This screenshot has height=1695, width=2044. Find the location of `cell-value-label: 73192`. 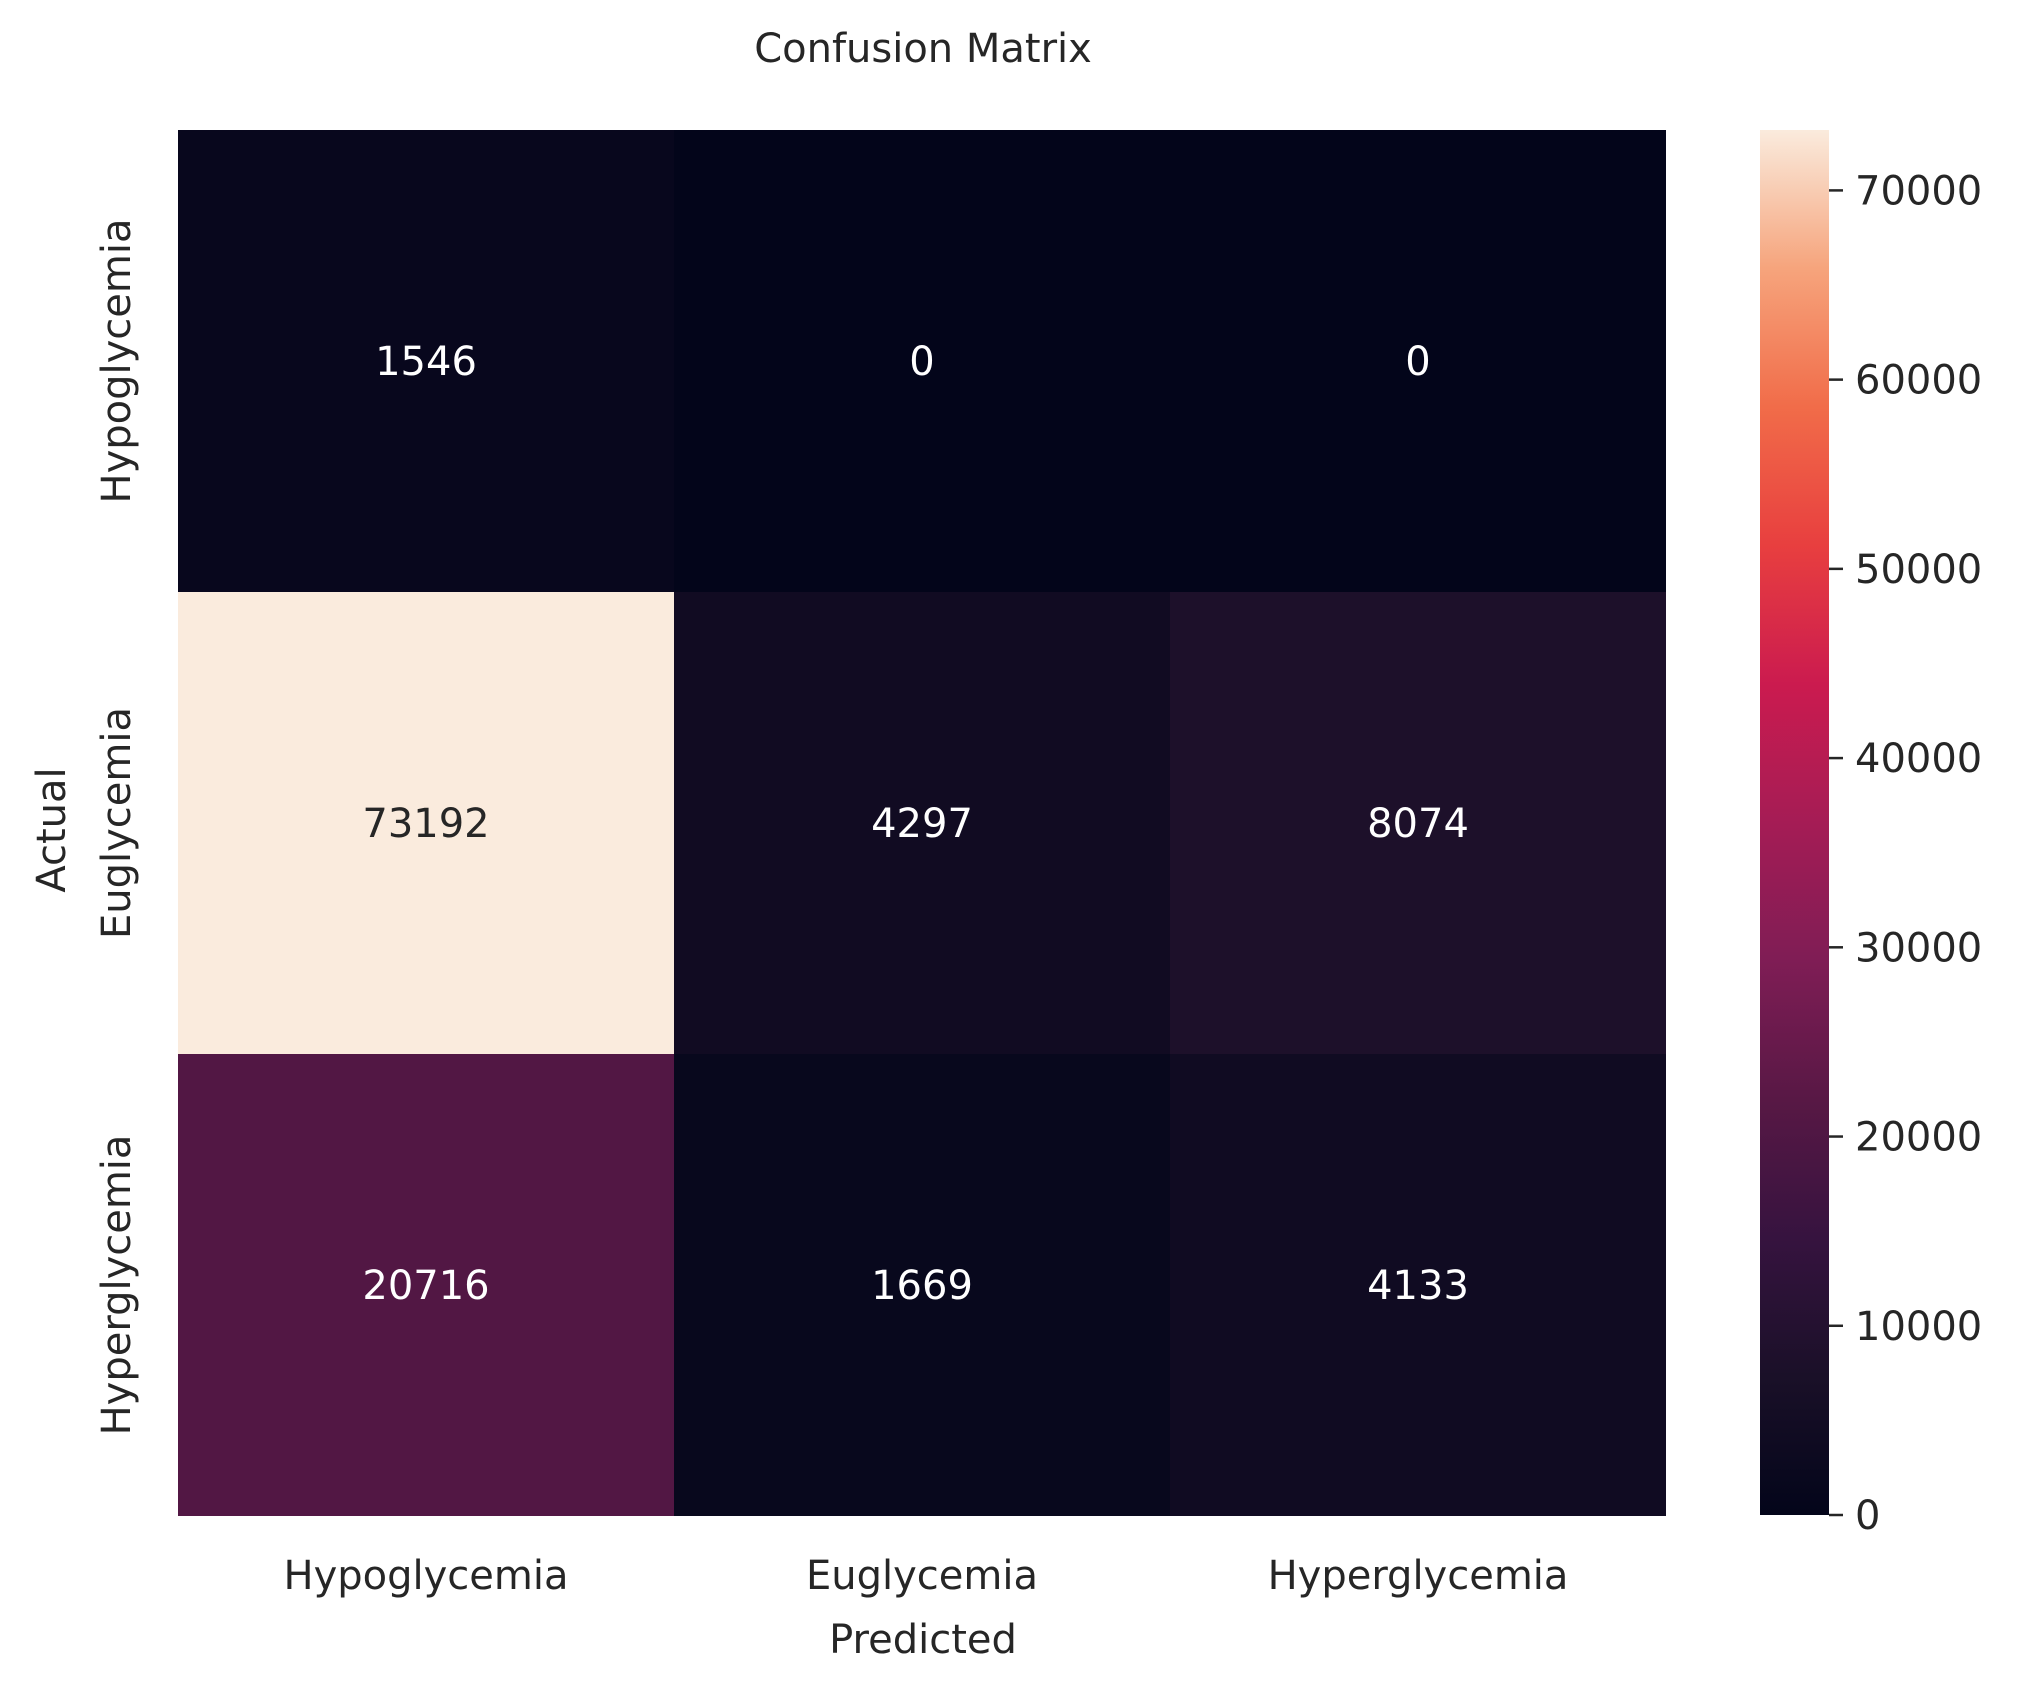

cell-value-label: 73192 is located at coordinates (425, 824).